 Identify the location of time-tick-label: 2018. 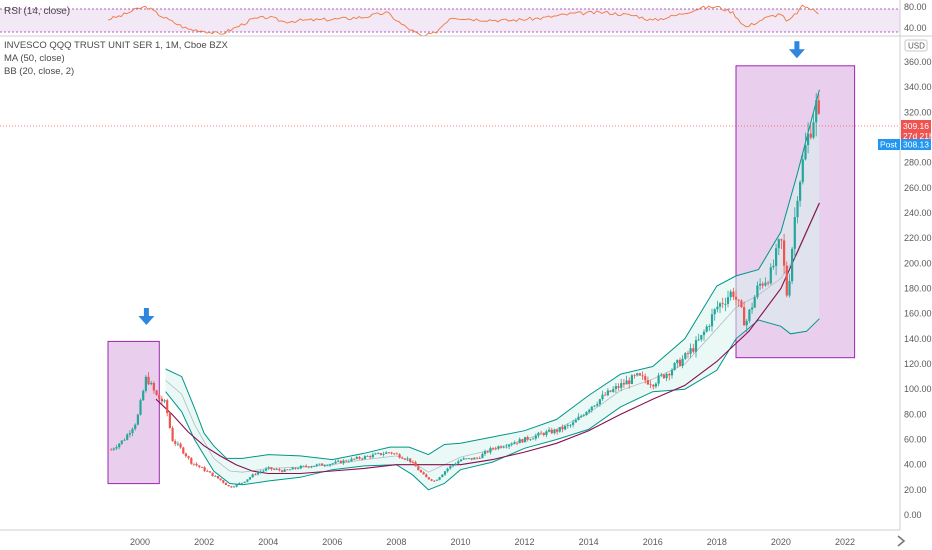
(717, 542).